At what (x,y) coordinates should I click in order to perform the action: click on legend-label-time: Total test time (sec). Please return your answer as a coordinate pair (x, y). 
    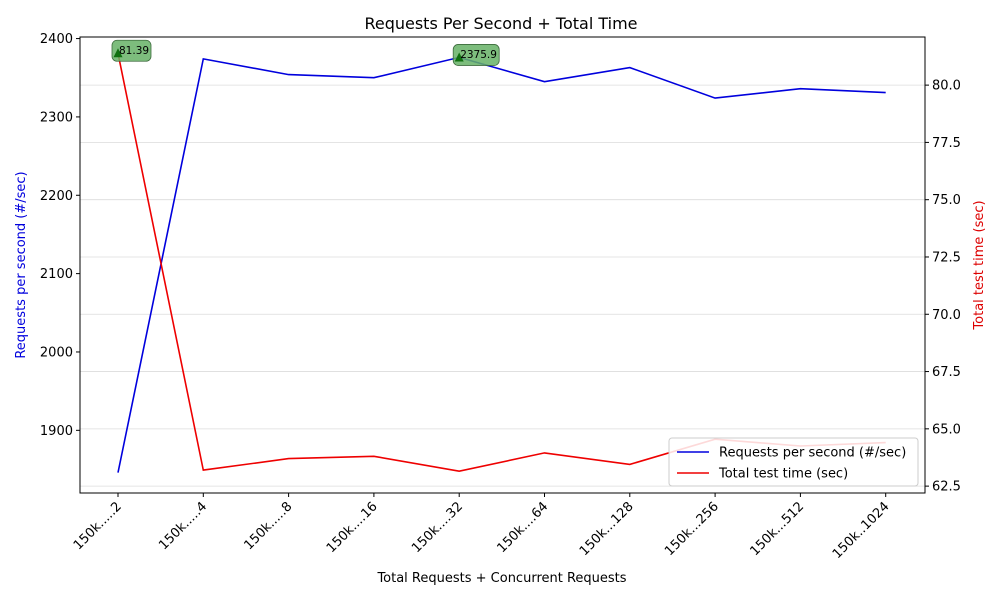
    Looking at the image, I should click on (783, 474).